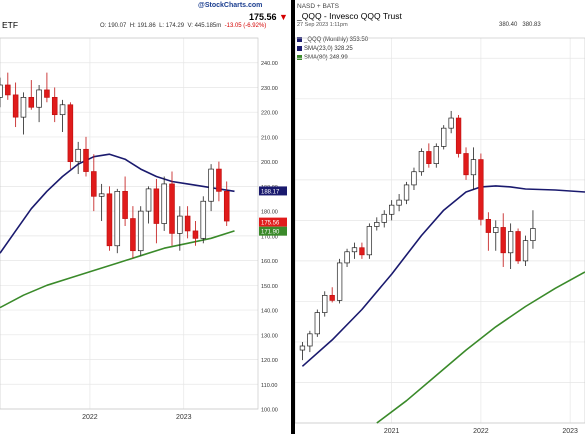 Image resolution: width=585 pixels, height=434 pixels. I want to click on right-exchange: NASD + BATS, so click(318, 6).